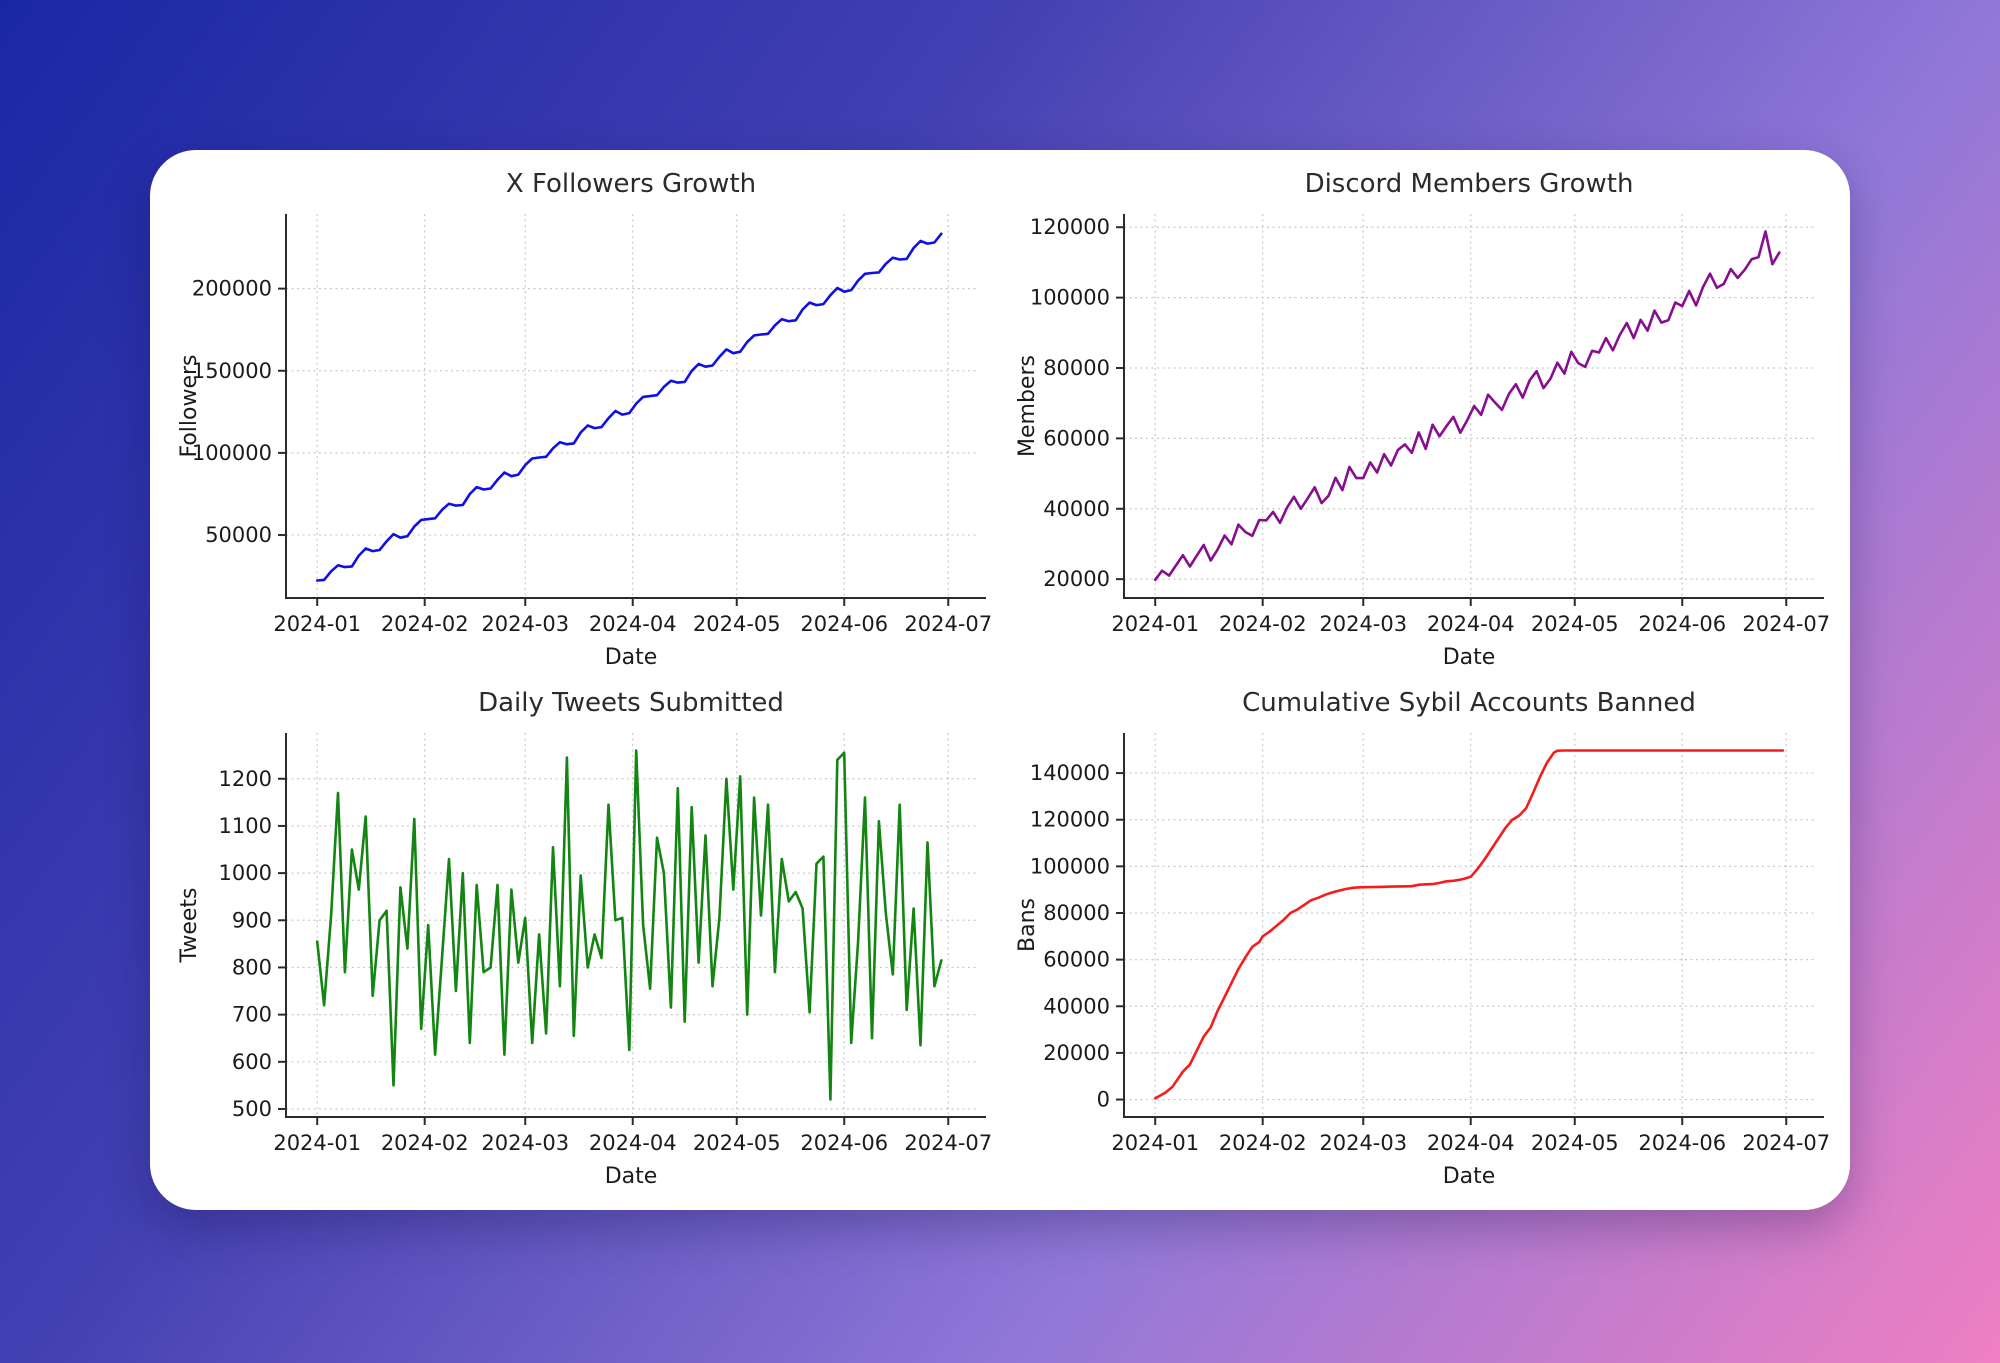  Describe the element at coordinates (252, 1062) in the screenshot. I see `svg-text: 600` at that location.